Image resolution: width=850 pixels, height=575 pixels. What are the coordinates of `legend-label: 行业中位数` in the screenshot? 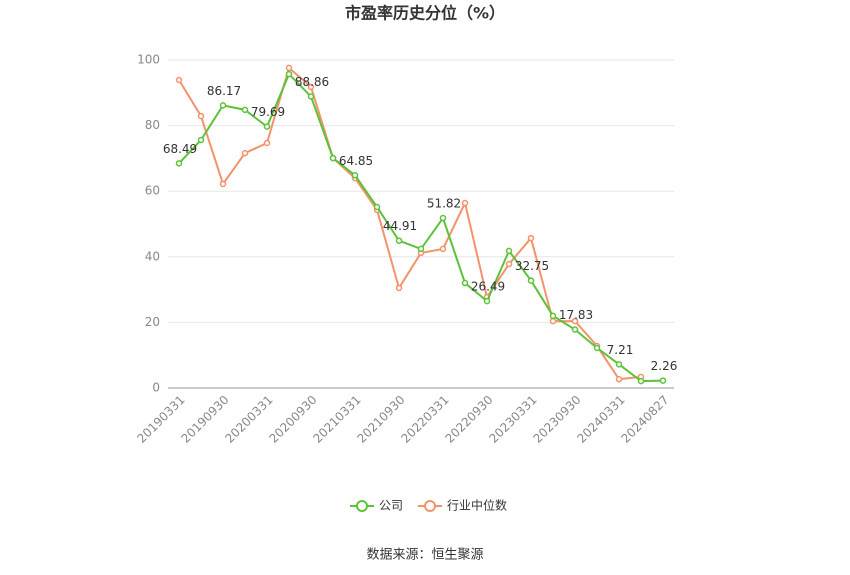 It's located at (477, 505).